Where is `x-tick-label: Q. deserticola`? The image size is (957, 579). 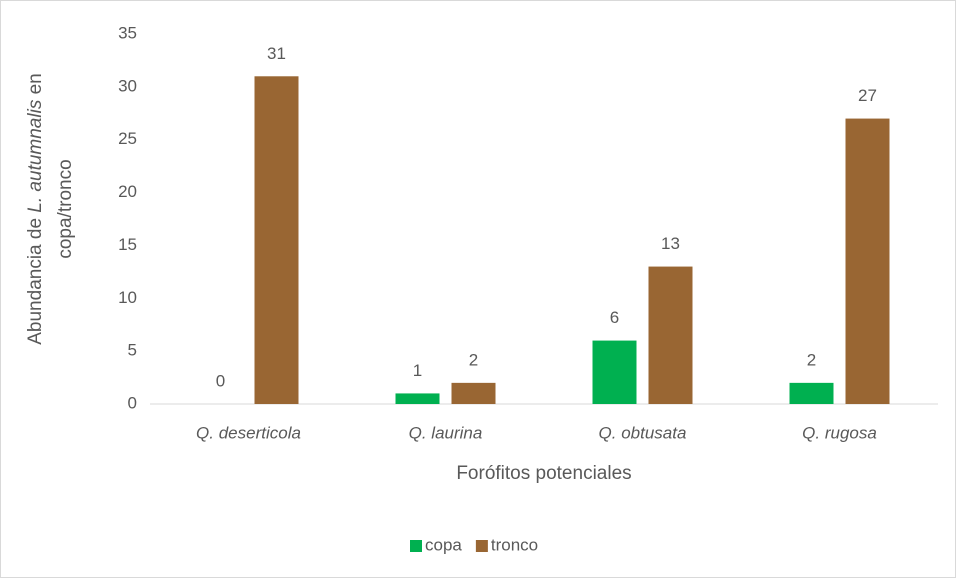 x-tick-label: Q. deserticola is located at coordinates (248, 432).